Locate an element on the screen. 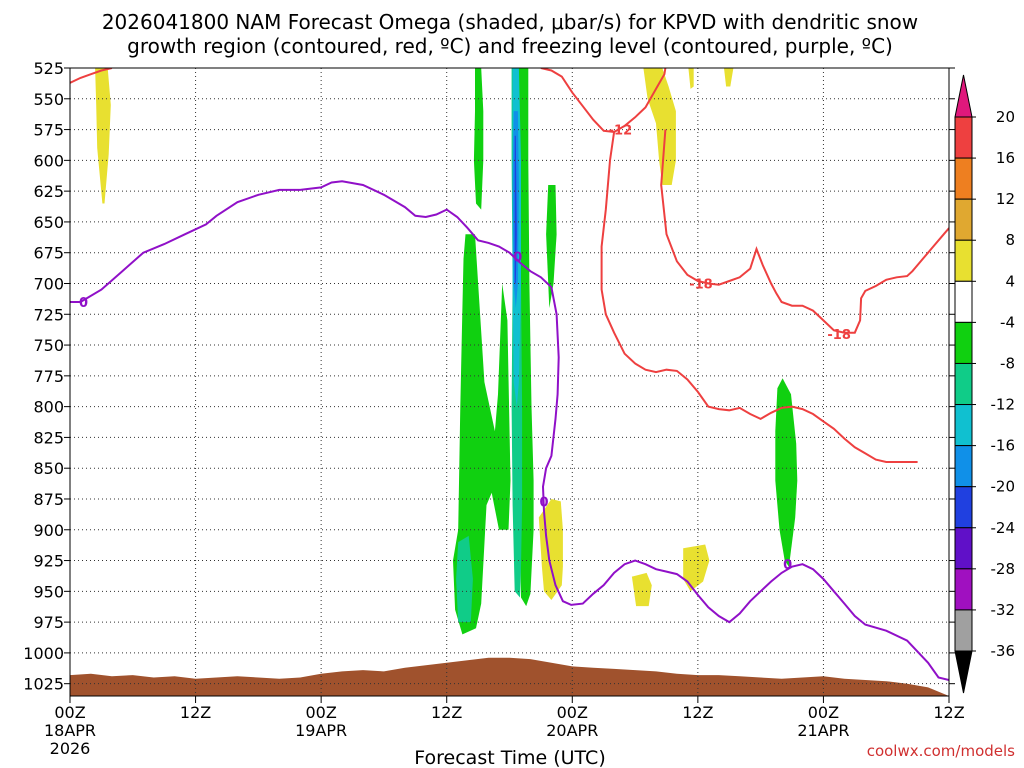 The height and width of the screenshot is (768, 1024). y-tick-label-600: 600 is located at coordinates (48, 160).